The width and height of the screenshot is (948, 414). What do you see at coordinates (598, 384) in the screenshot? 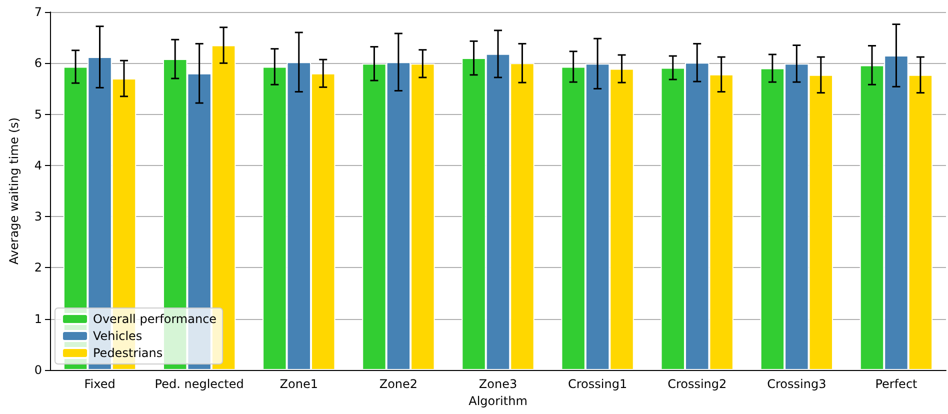
I see `x-tick-label: Crossing1` at bounding box center [598, 384].